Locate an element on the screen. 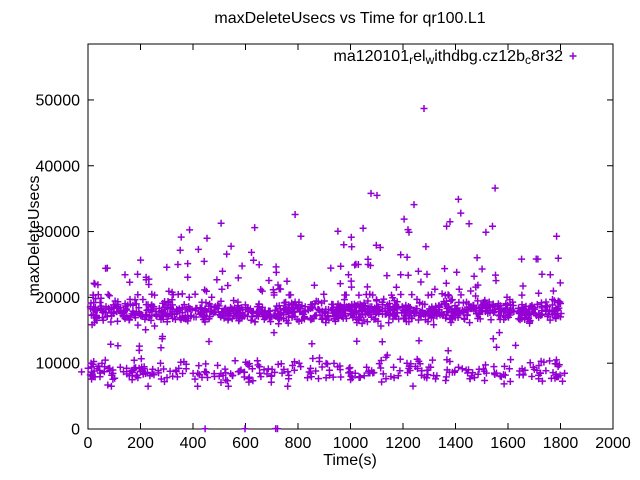 This screenshot has width=640, height=480. legend-text-segment: ma120101 is located at coordinates (371, 56).